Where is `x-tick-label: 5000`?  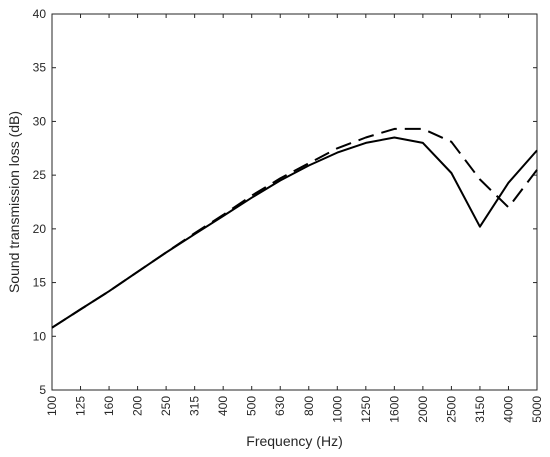
x-tick-label: 5000 is located at coordinates (537, 409).